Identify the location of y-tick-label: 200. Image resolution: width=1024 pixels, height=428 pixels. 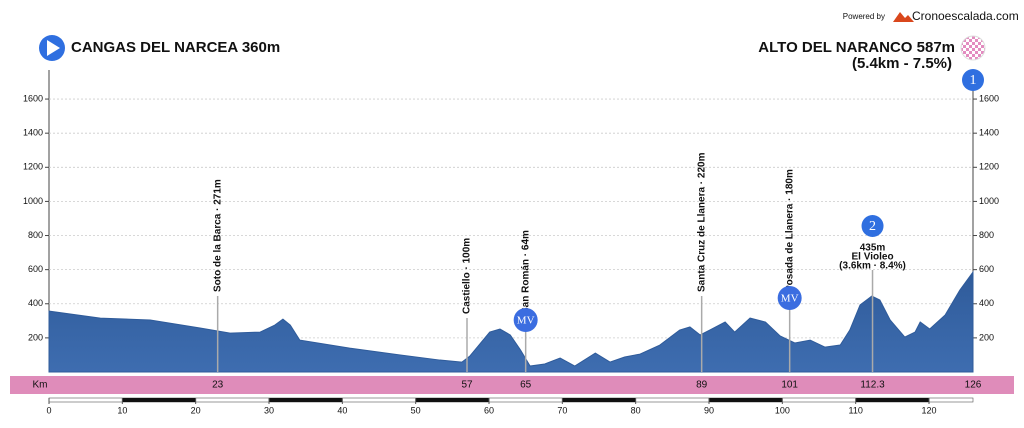
(35, 337).